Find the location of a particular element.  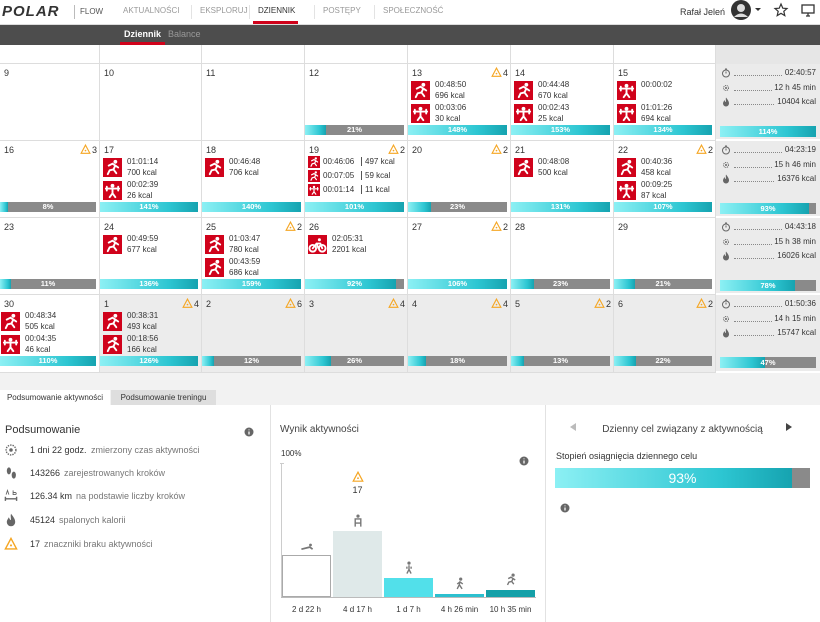

nav-item: SPOŁECZNOŚĆ is located at coordinates (413, 10).